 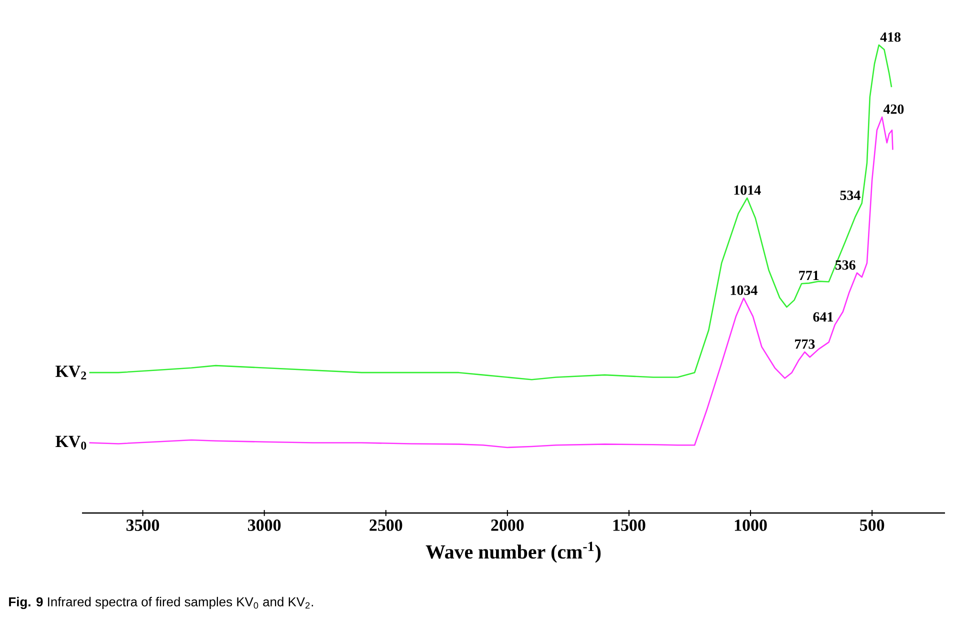 What do you see at coordinates (513, 552) in the screenshot?
I see `x-axis-title: Wave number (cm$^{-1}$)` at bounding box center [513, 552].